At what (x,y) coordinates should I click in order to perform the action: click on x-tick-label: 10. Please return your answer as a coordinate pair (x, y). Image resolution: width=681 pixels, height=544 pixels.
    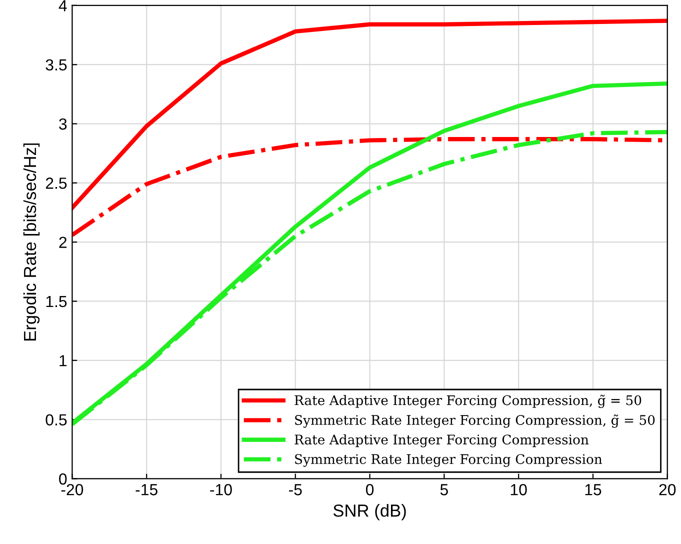
    Looking at the image, I should click on (518, 490).